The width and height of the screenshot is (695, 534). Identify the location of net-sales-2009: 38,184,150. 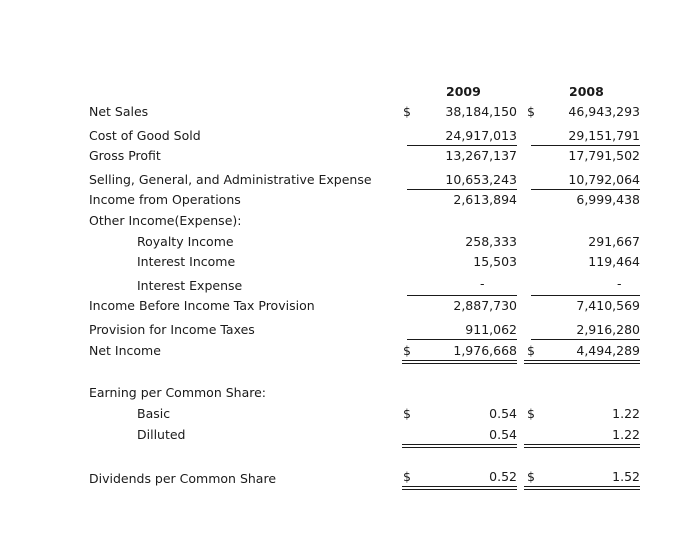
(481, 111).